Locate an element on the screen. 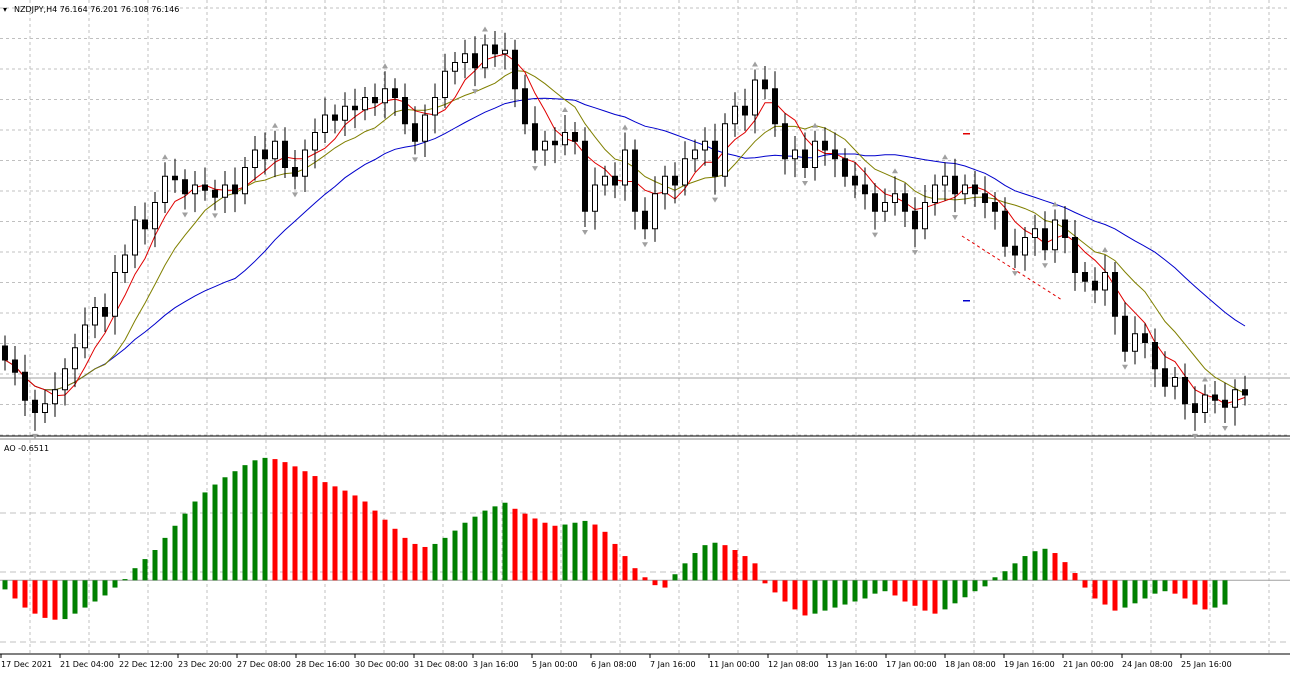 This screenshot has height=673, width=1290. time-tick-label: 17 Jan 00:00 is located at coordinates (911, 664).